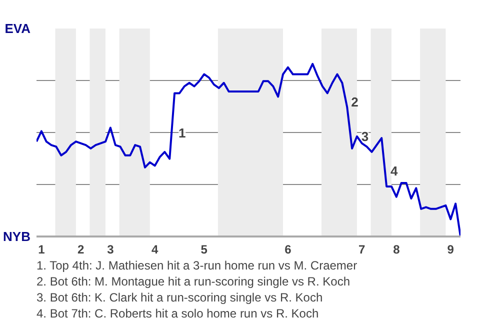  I want to click on x-tick-label: 2, so click(81, 249).